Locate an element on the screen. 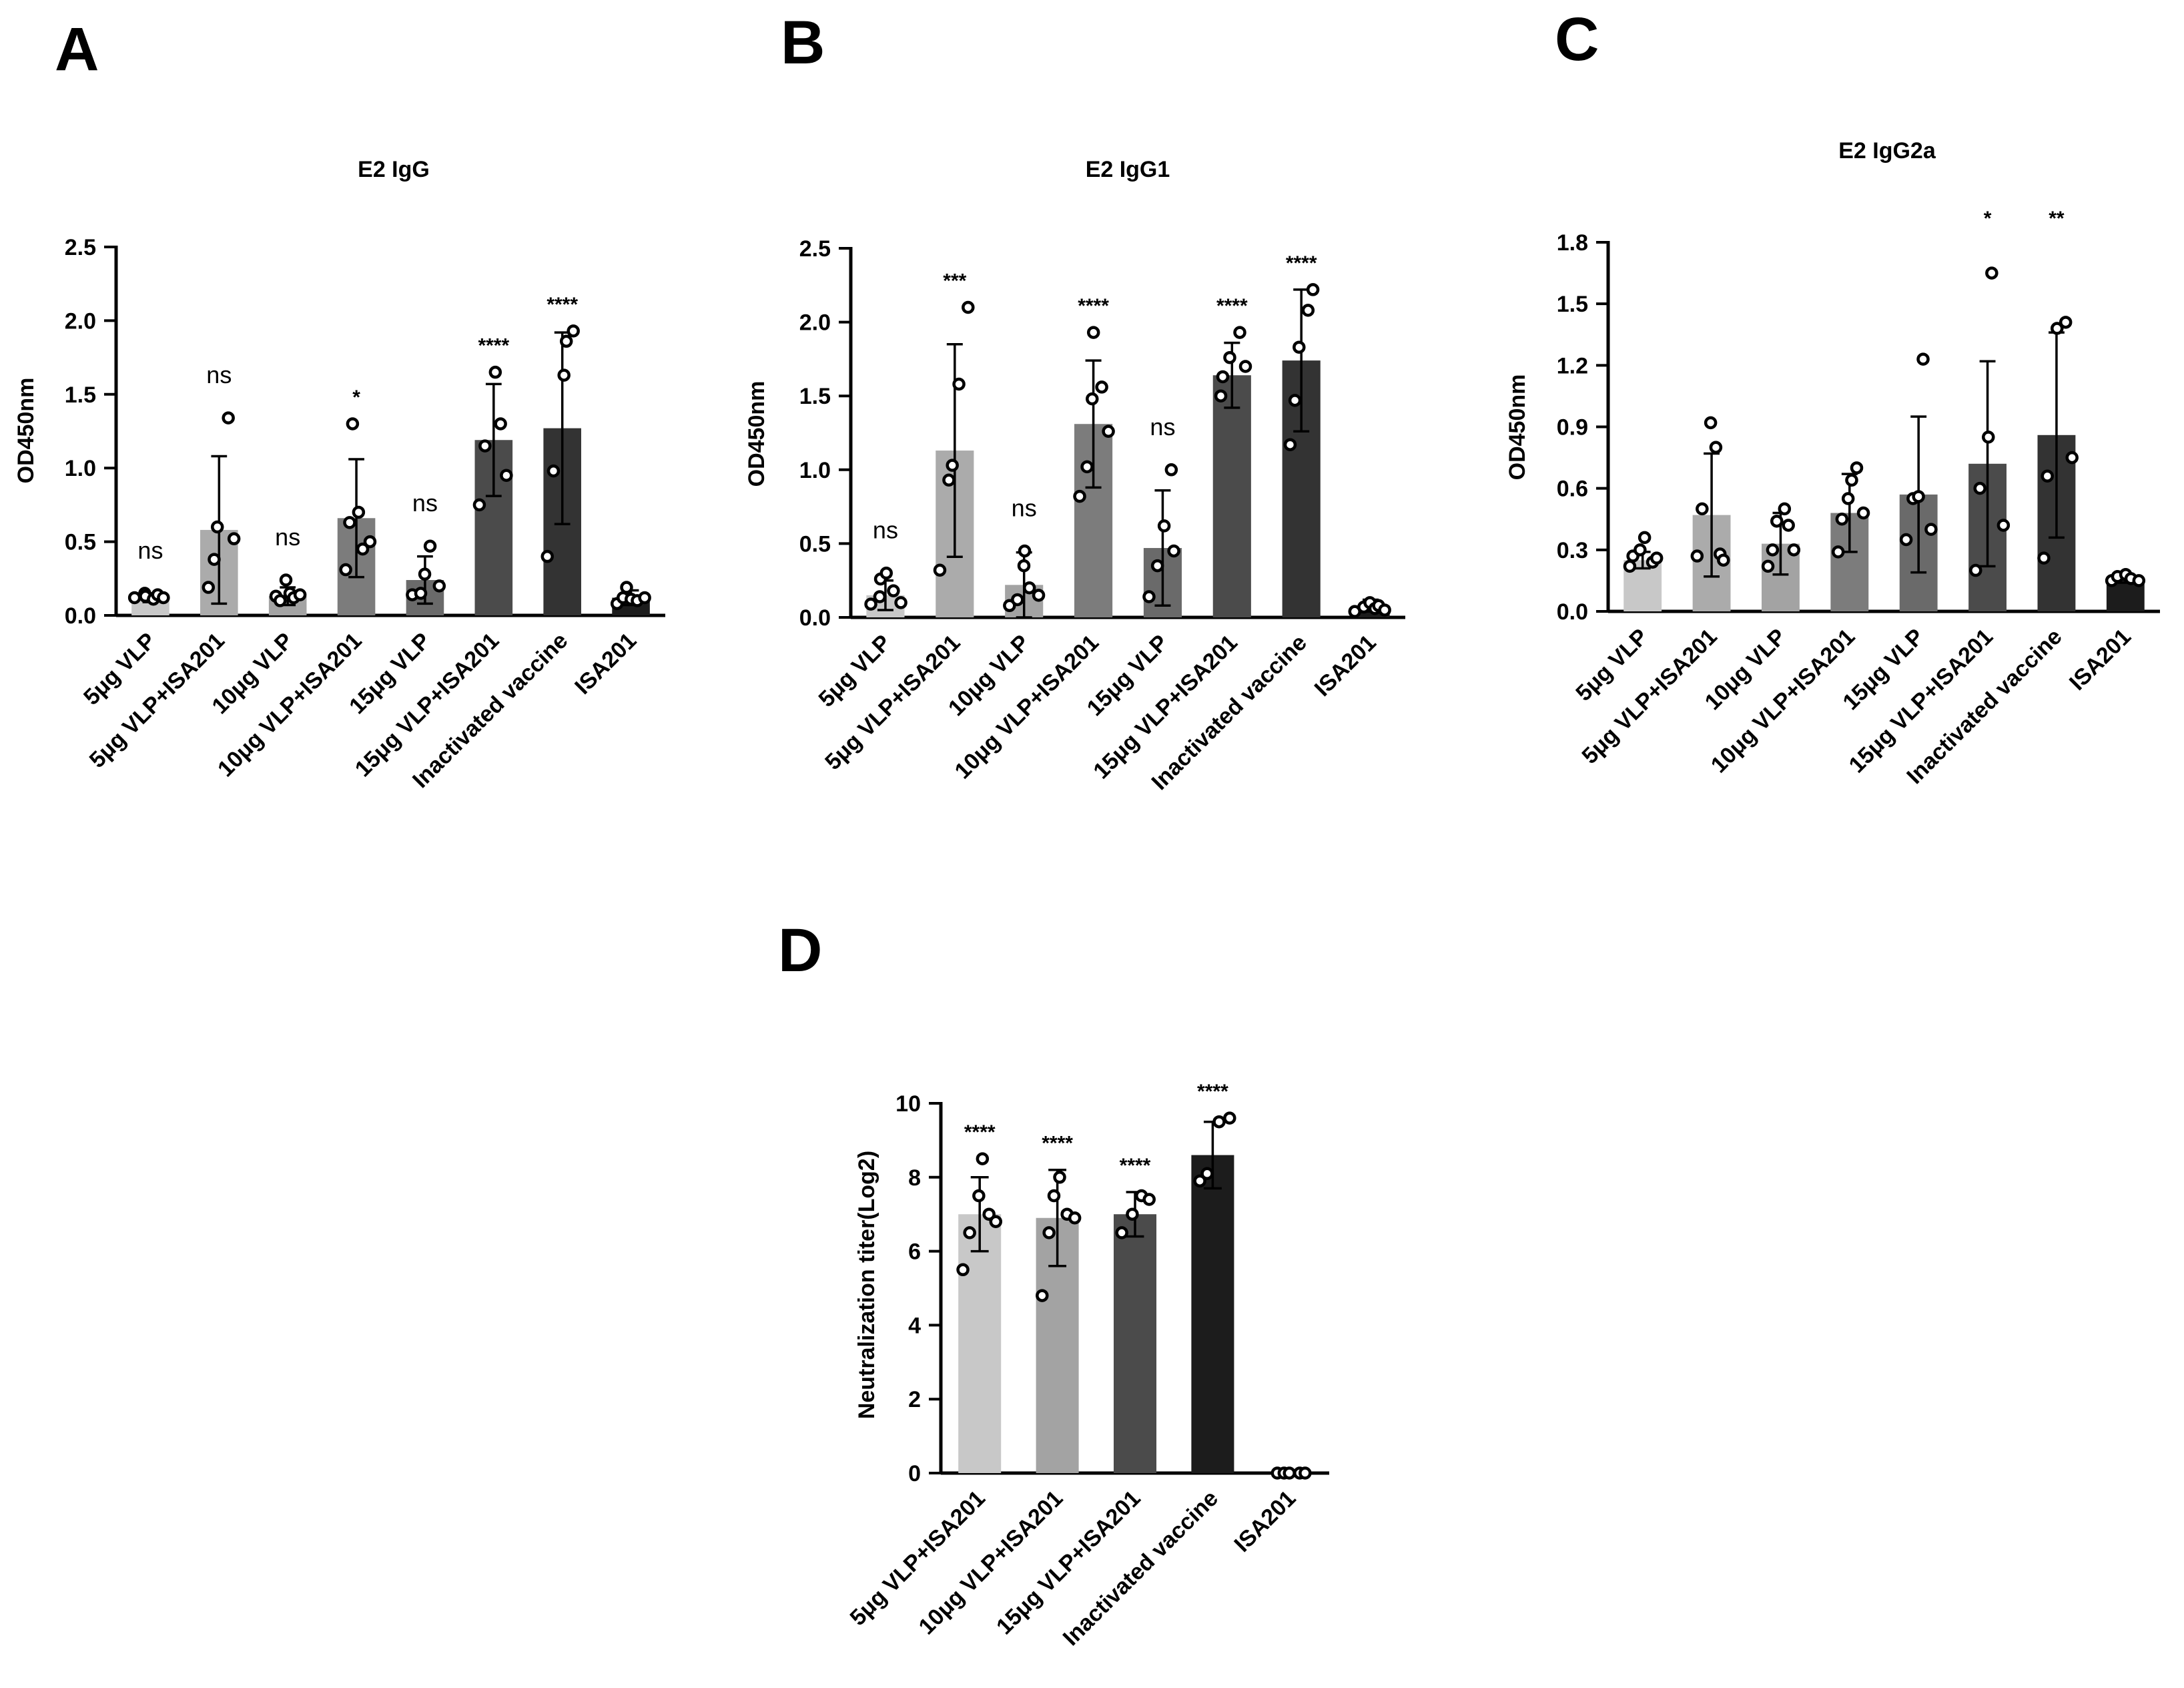 The width and height of the screenshot is (2184, 1688). significance-label: *** is located at coordinates (954, 281).